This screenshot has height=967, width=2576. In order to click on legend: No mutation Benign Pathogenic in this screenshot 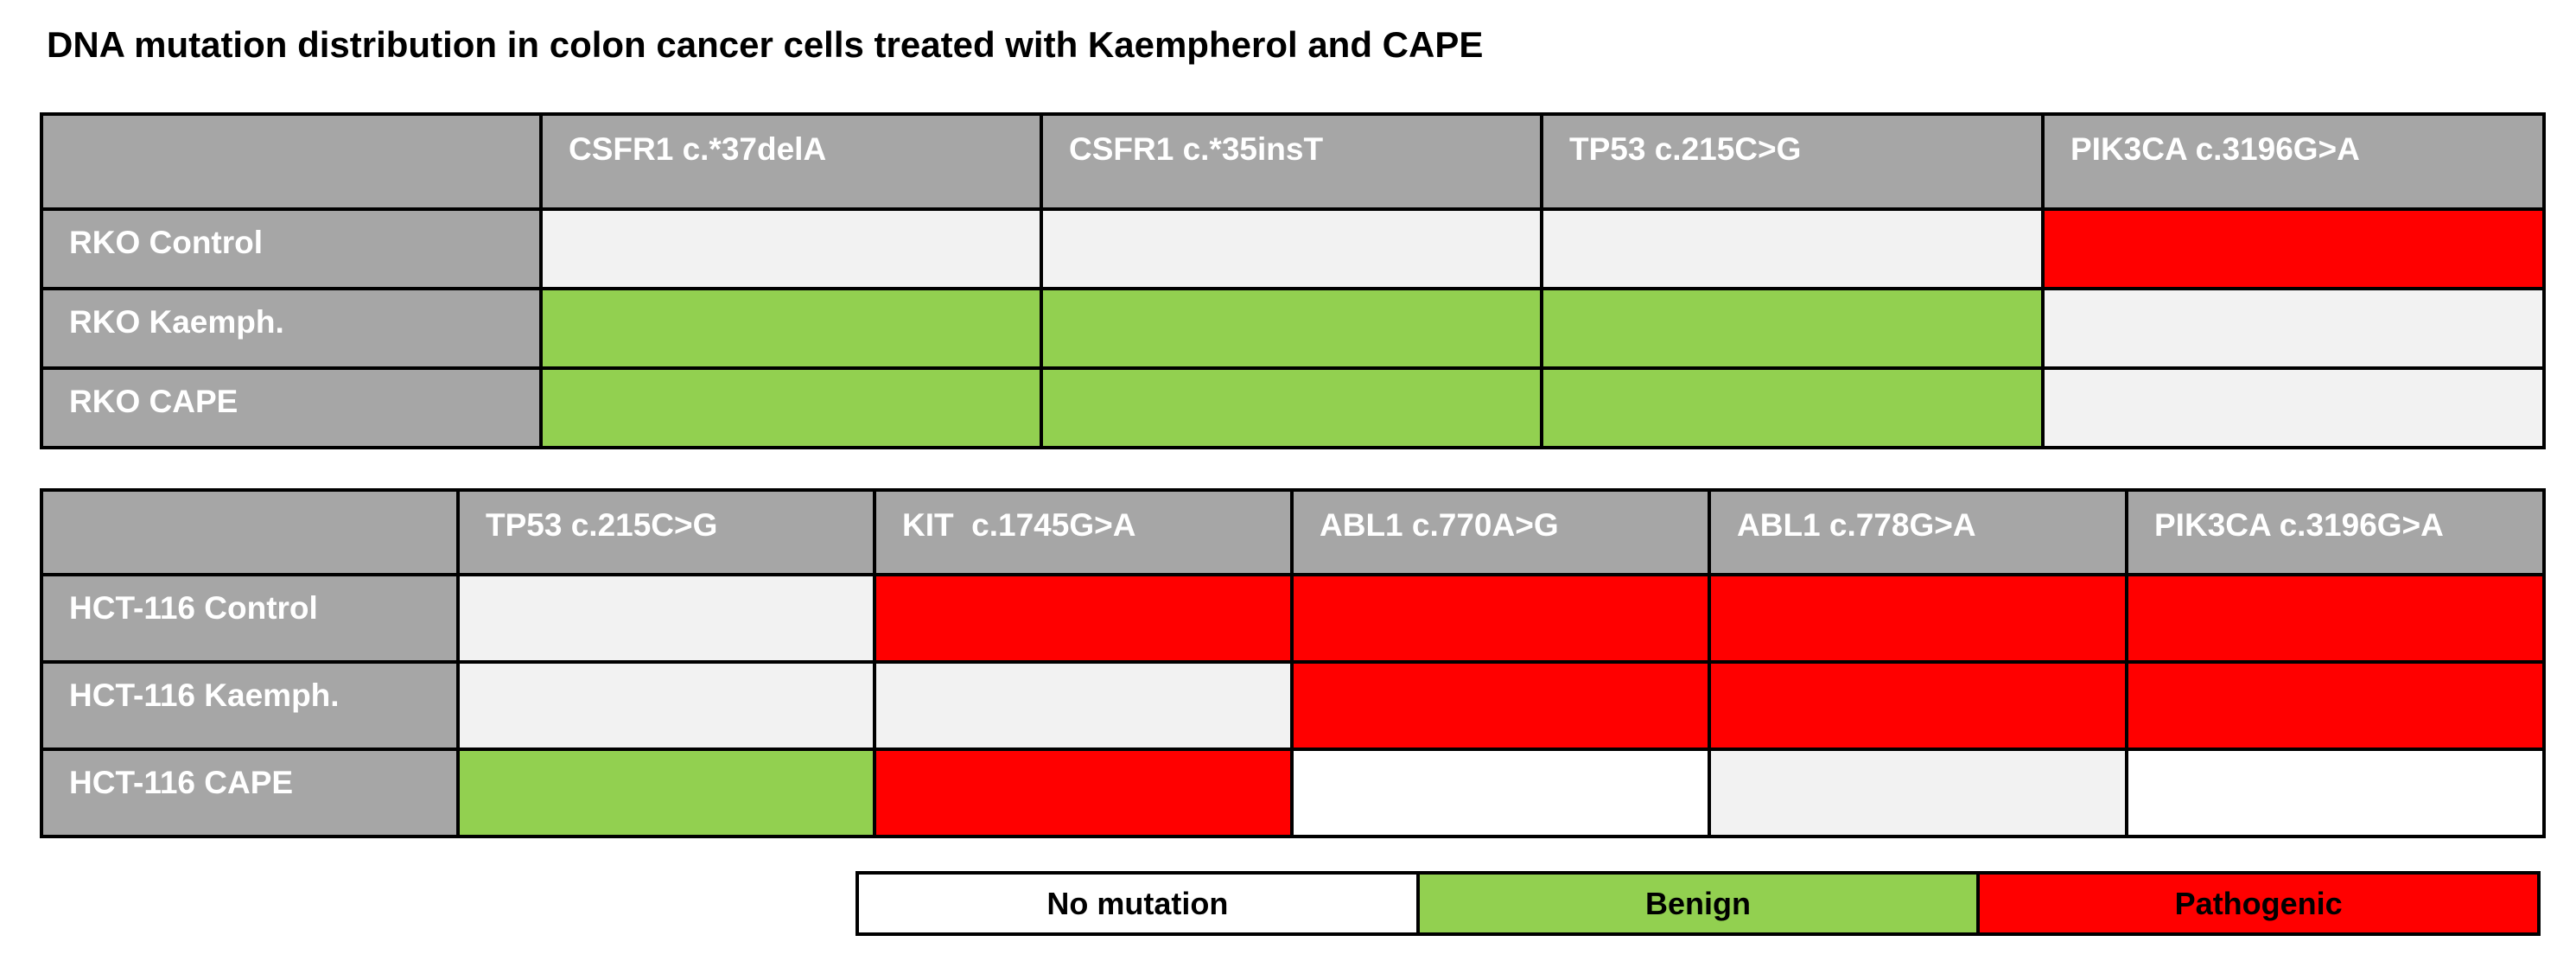, I will do `click(1698, 903)`.